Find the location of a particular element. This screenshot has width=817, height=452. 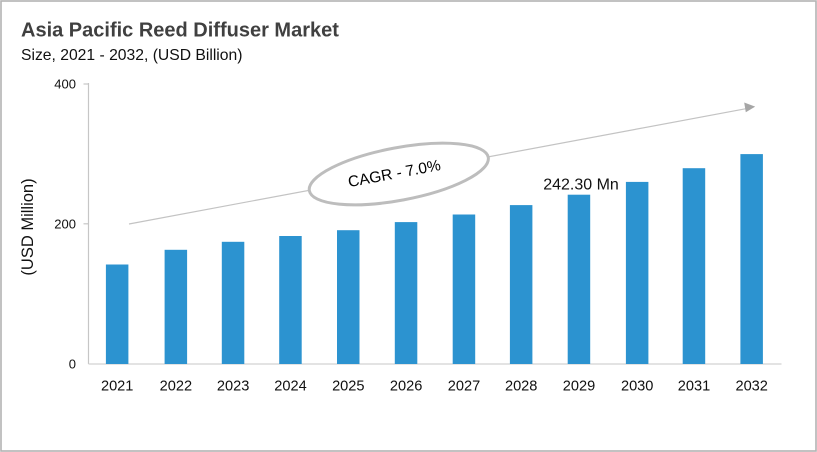

svg-text: 2025 is located at coordinates (348, 387).